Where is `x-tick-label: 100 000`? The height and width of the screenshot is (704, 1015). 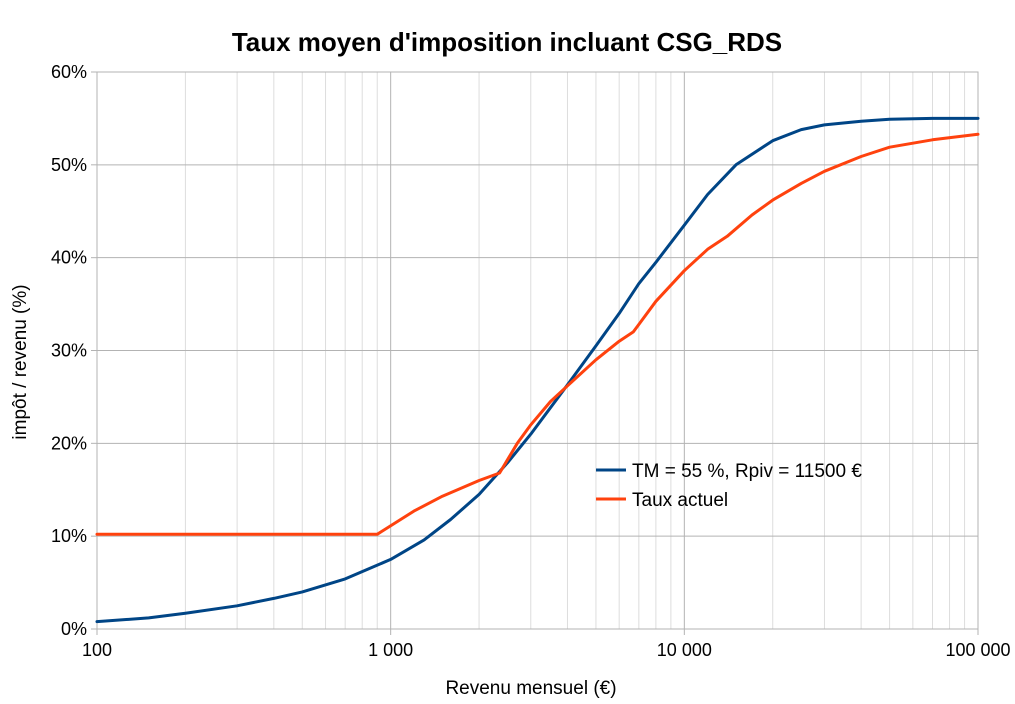
x-tick-label: 100 000 is located at coordinates (977, 650).